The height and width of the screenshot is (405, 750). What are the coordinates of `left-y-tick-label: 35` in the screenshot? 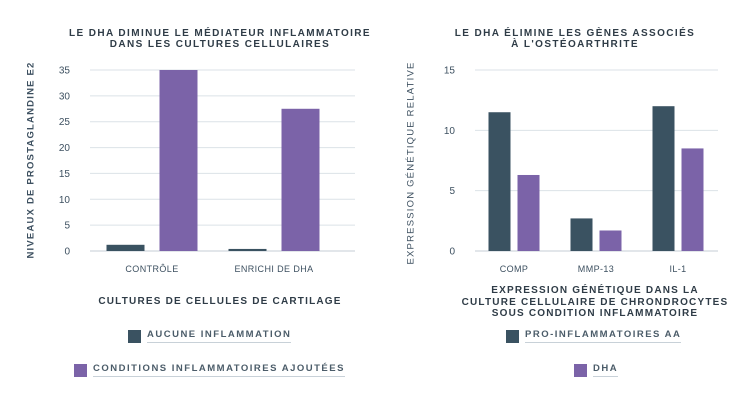 It's located at (65, 71).